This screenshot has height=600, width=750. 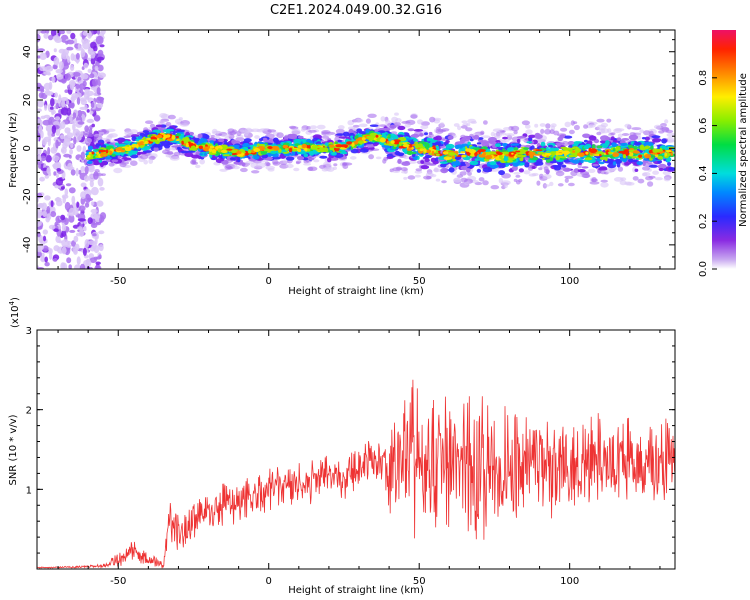 I want to click on snr-y-tick-label: 2, so click(x=29, y=411).